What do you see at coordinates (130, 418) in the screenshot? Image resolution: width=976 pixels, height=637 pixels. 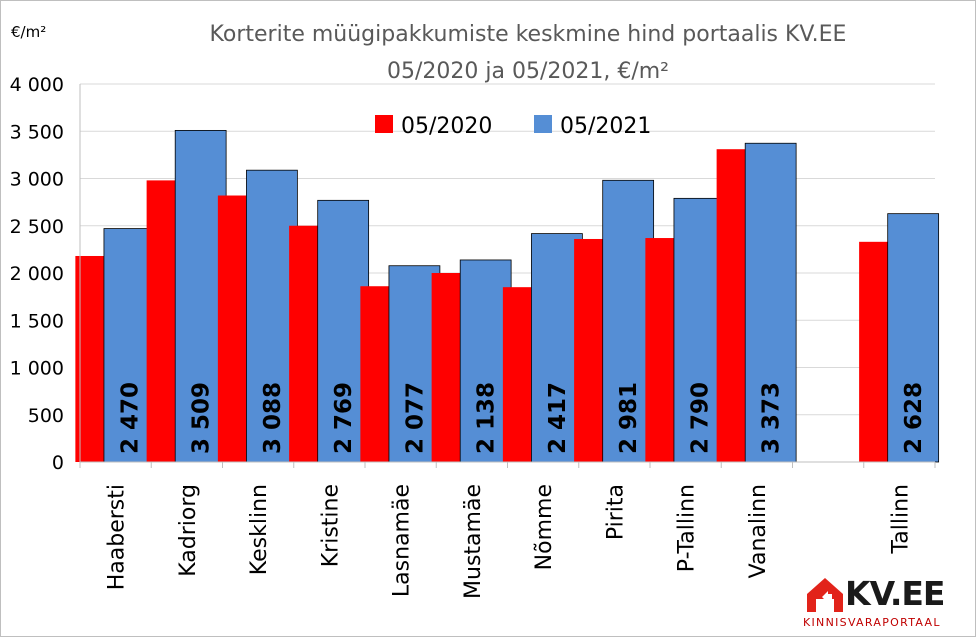 I see `data-label: 2 470` at bounding box center [130, 418].